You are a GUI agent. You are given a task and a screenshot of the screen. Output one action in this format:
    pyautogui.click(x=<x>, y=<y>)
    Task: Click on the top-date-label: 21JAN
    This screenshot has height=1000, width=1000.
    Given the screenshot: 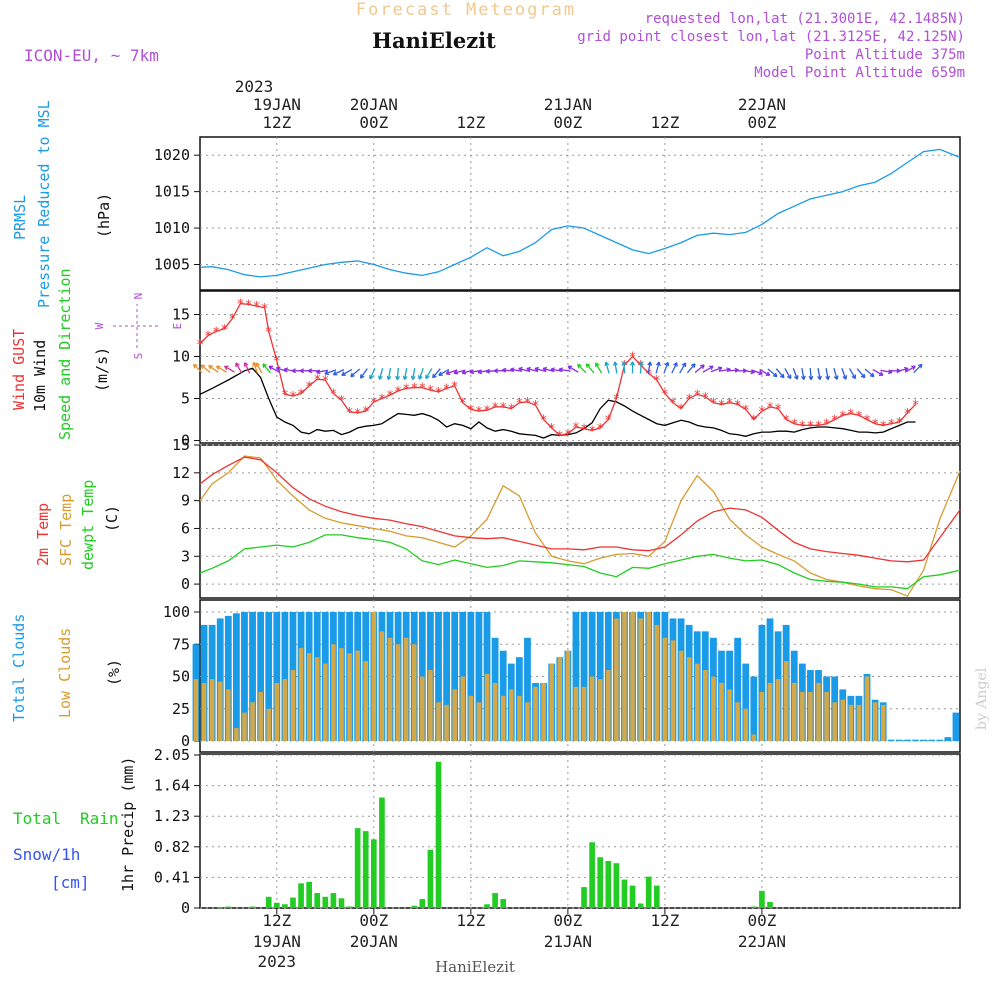 What is the action you would take?
    pyautogui.click(x=568, y=104)
    